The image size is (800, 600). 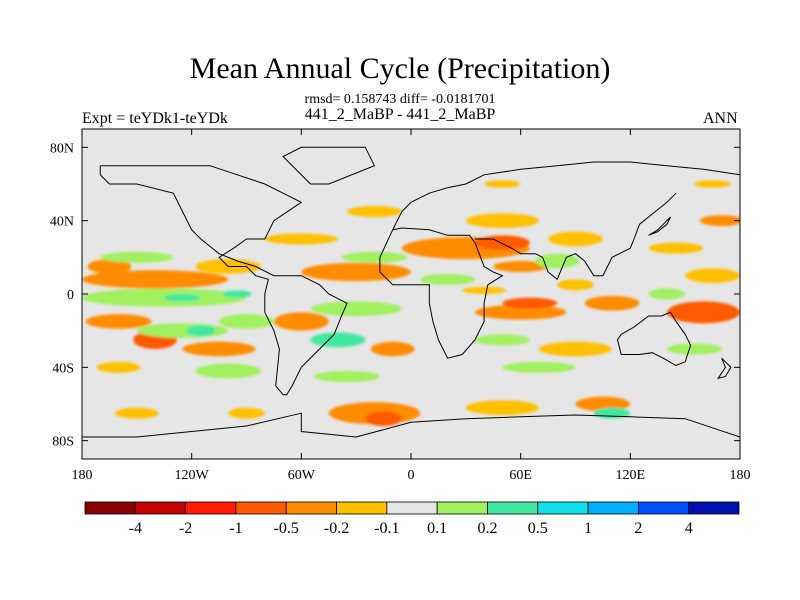 I want to click on colorbar-label: -0.1, so click(x=386, y=528).